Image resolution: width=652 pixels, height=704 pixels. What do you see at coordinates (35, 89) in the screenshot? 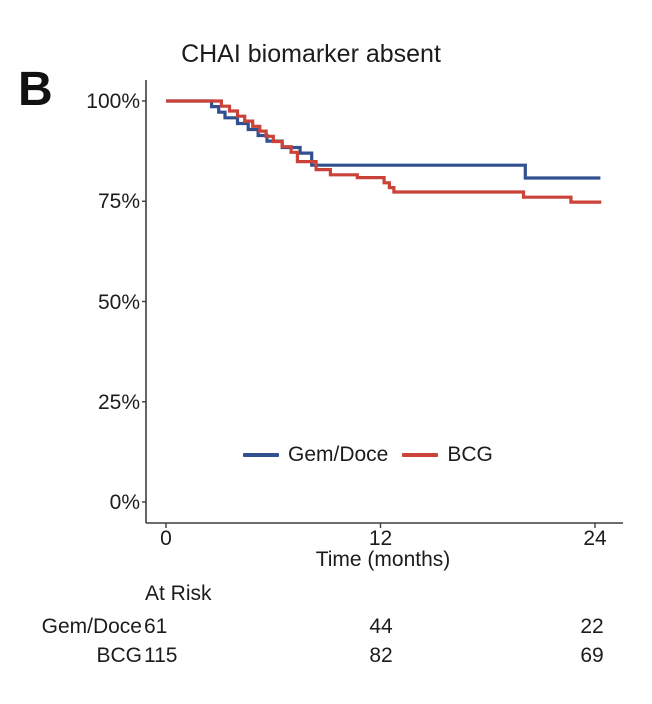
I see `panel-label: B` at bounding box center [35, 89].